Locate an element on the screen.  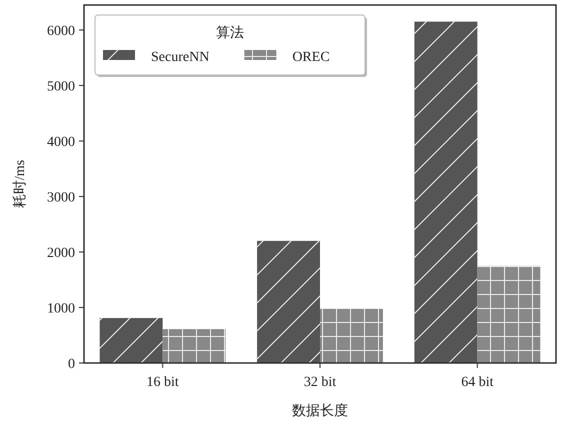
y-tick-label: 6000 is located at coordinates (61, 31).